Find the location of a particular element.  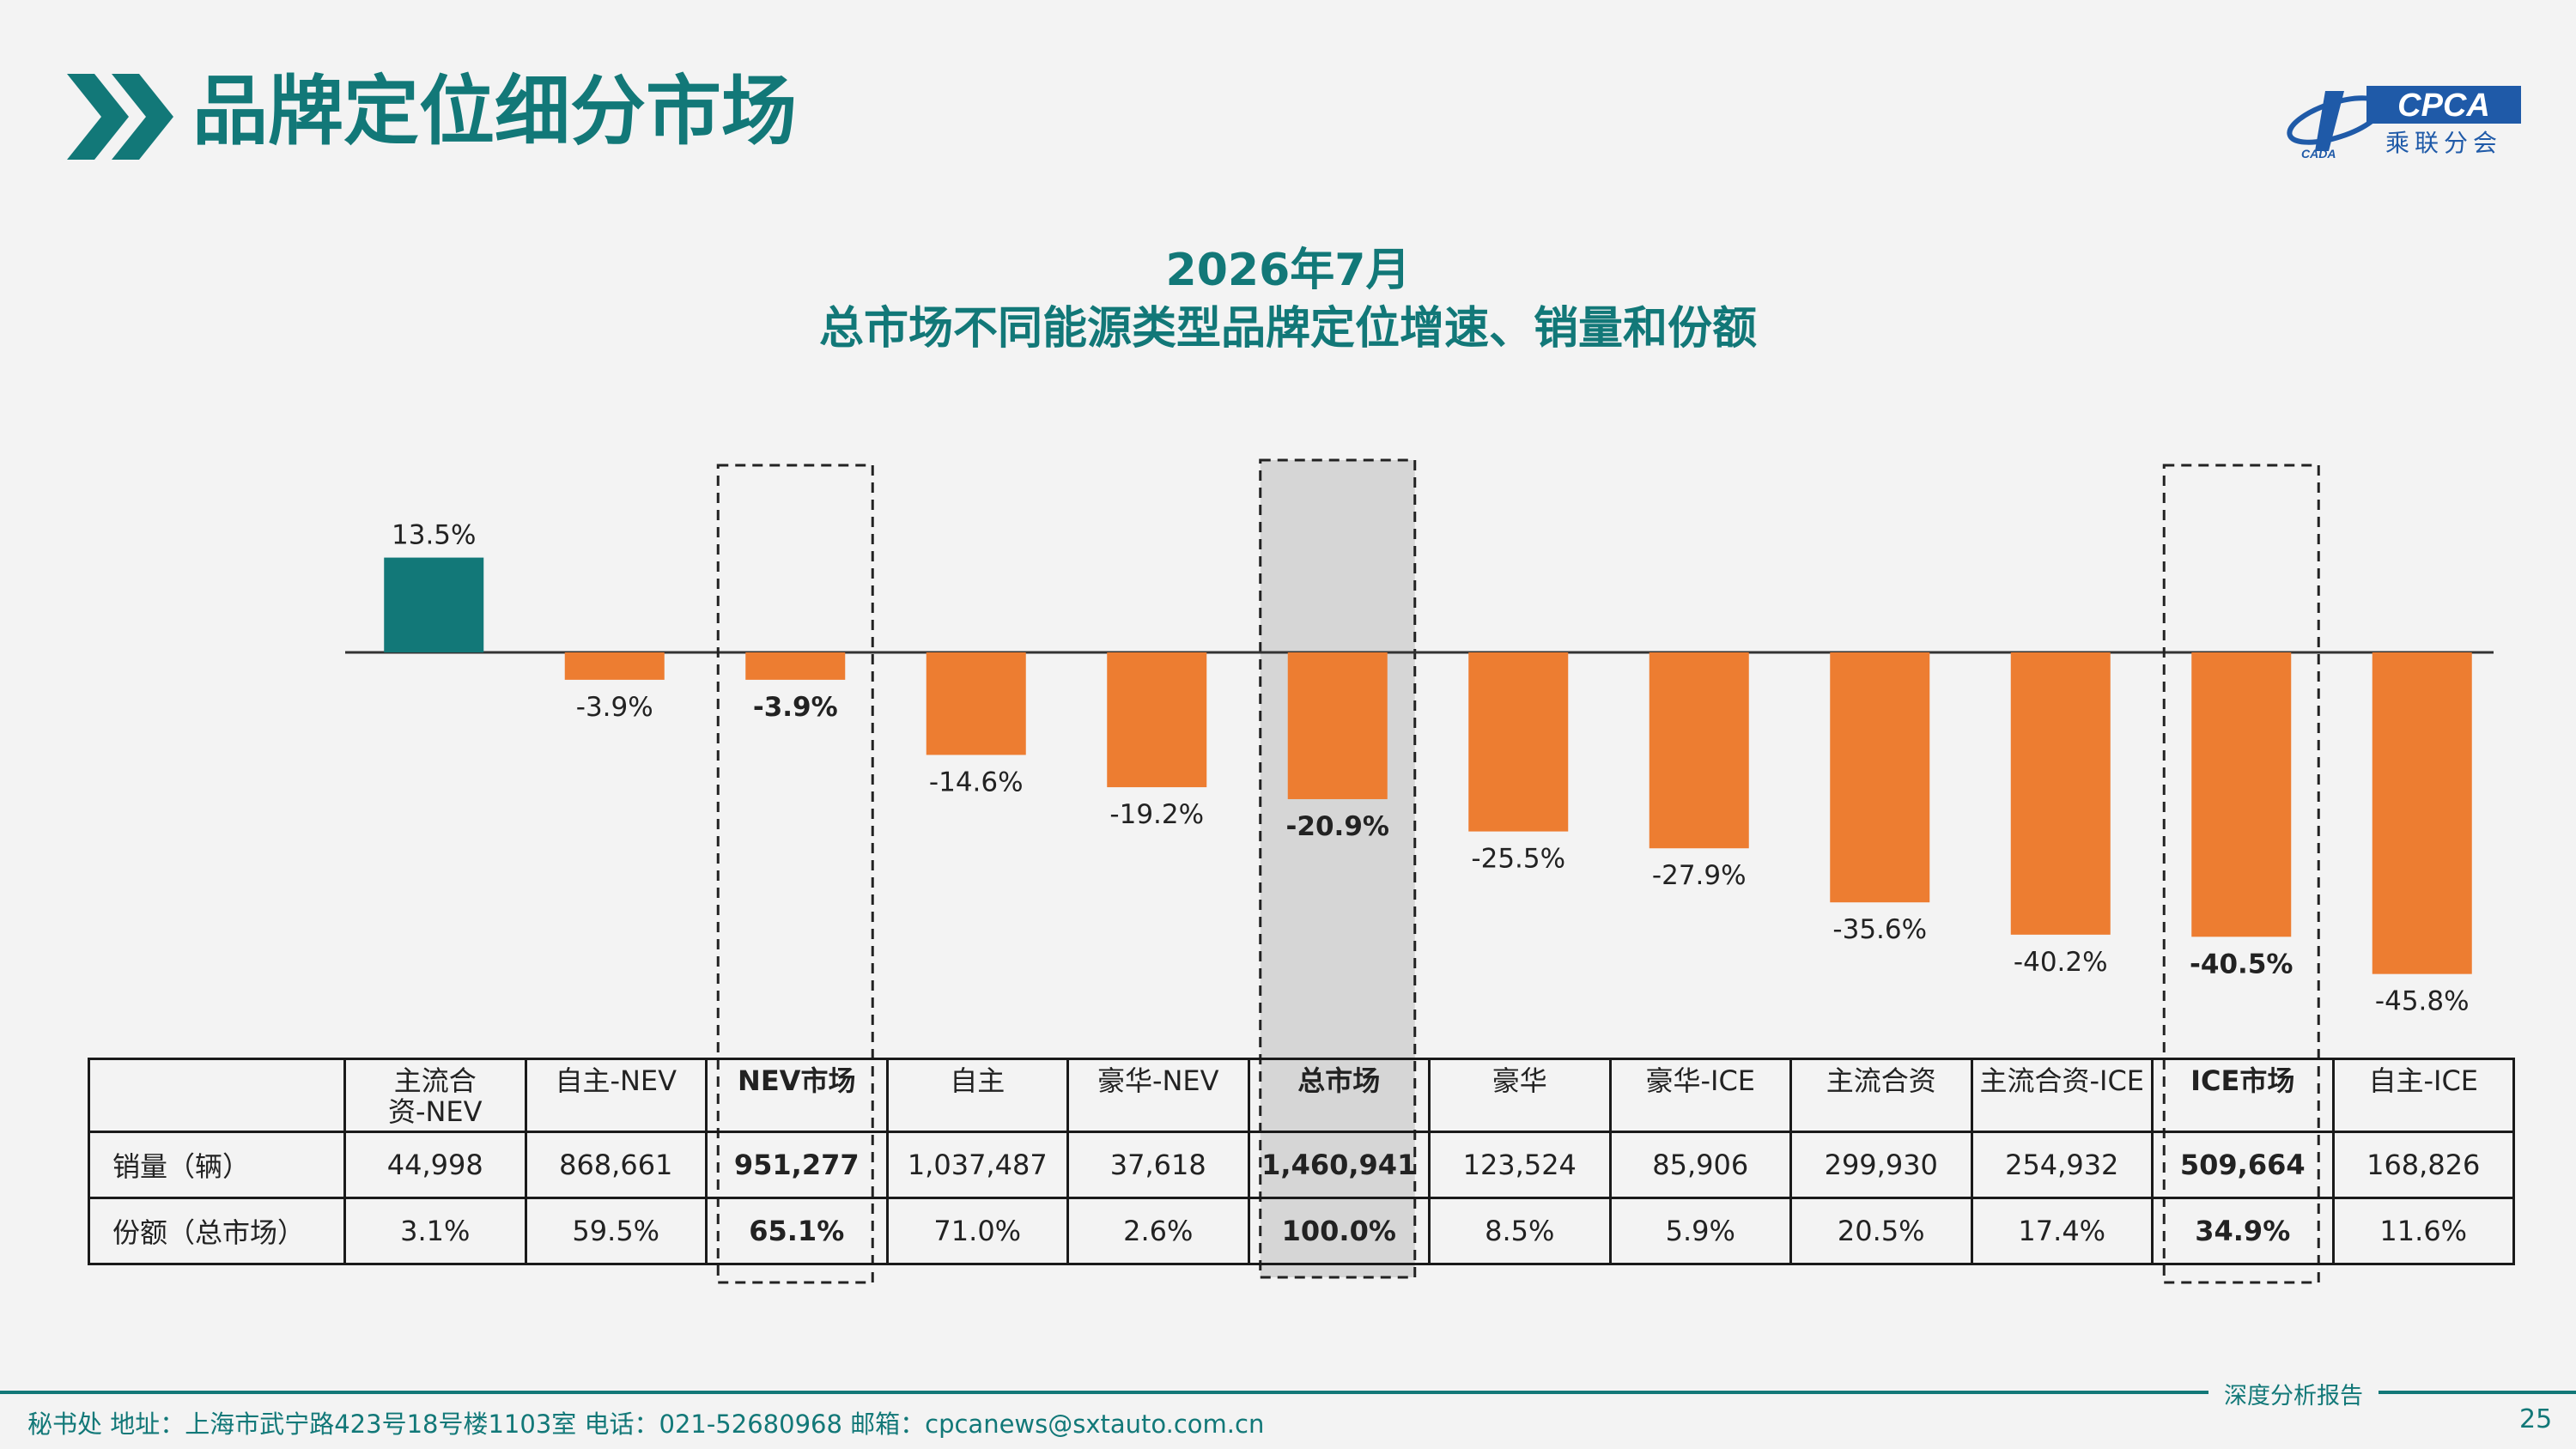

table-cell: 868,661 is located at coordinates (616, 1165).